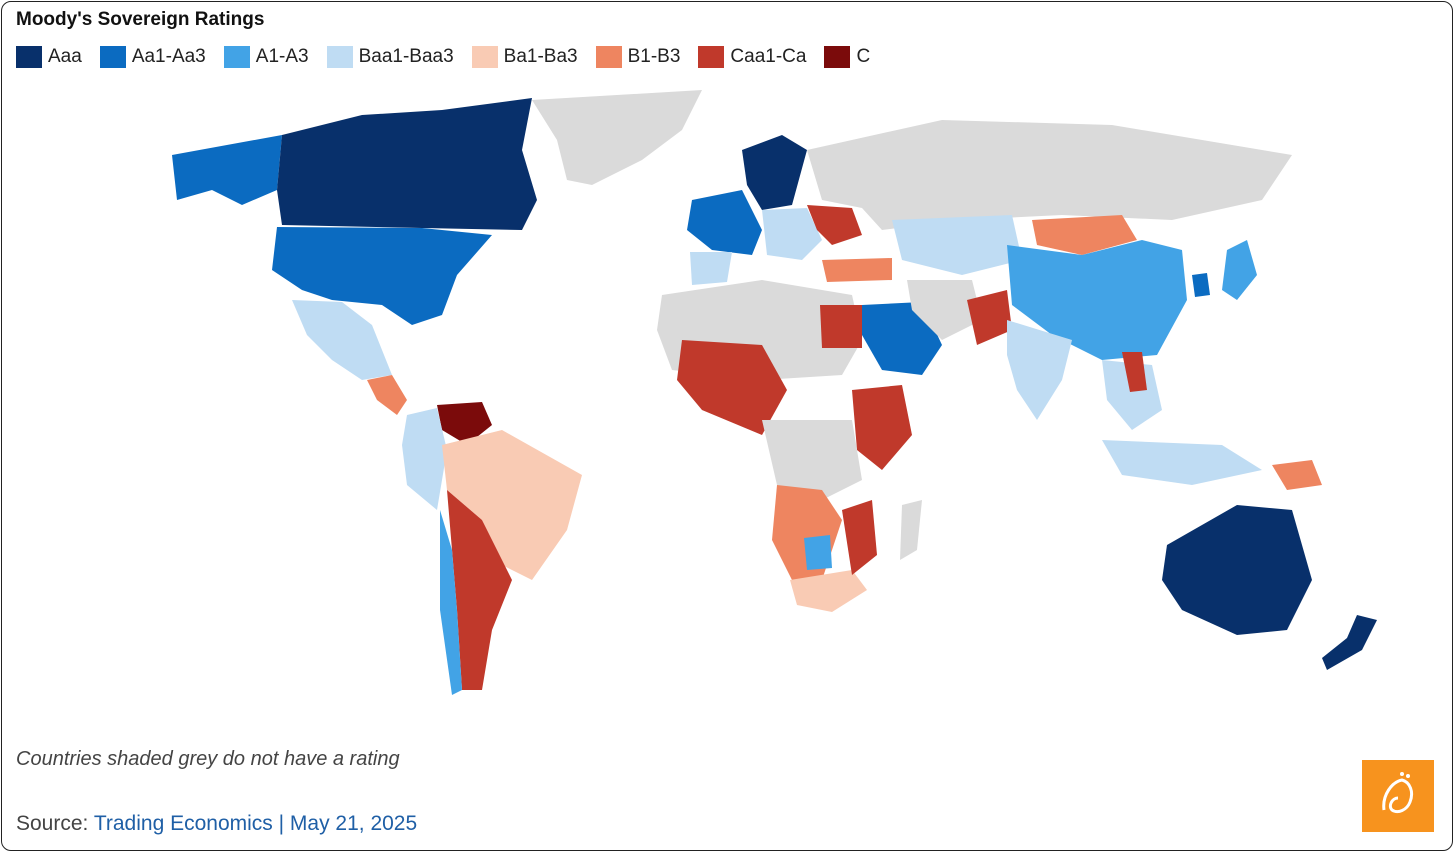  Describe the element at coordinates (406, 56) in the screenshot. I see `legend-label-baa: Baa1-Baa3` at that location.